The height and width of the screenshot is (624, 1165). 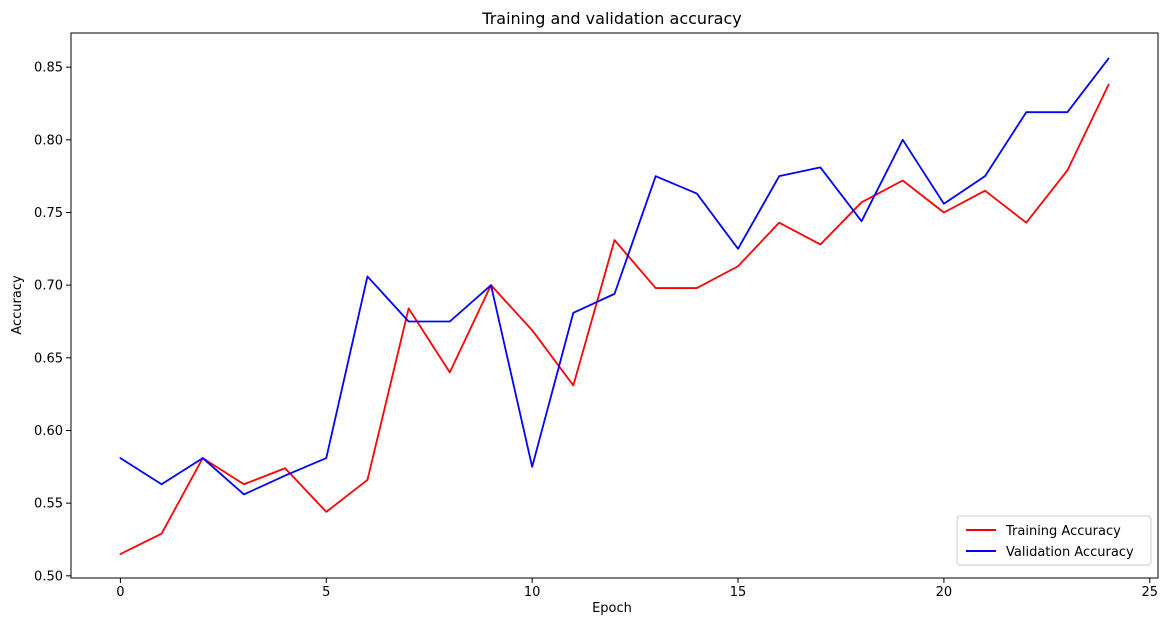 I want to click on x-tick-label: 20, so click(x=944, y=592).